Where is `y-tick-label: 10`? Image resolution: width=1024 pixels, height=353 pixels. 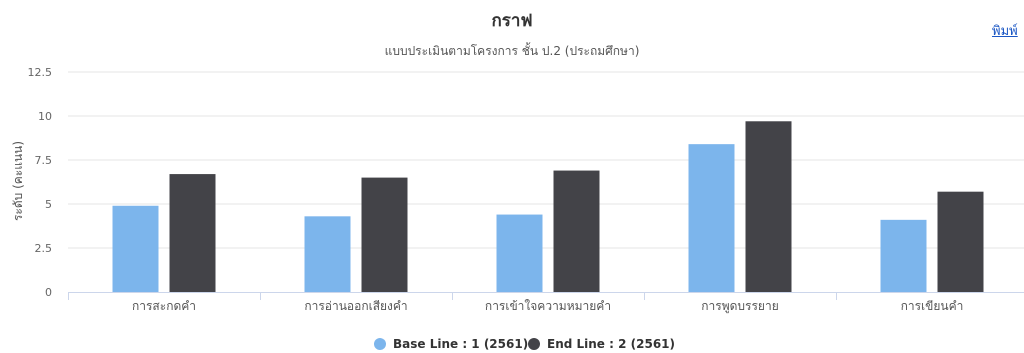 y-tick-label: 10 is located at coordinates (45, 116).